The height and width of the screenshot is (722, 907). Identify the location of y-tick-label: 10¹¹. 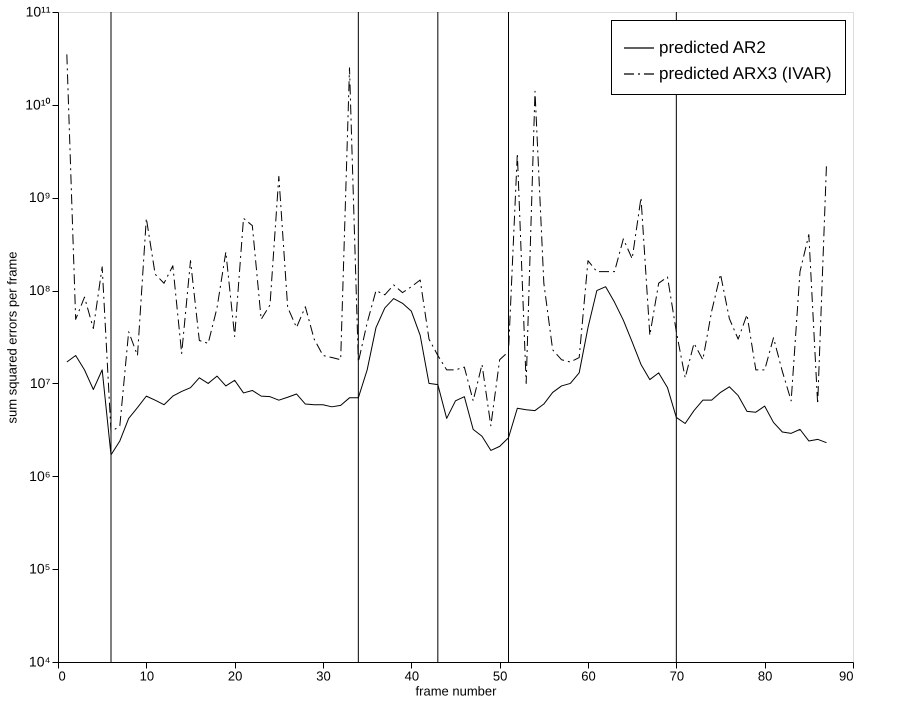
(38, 12).